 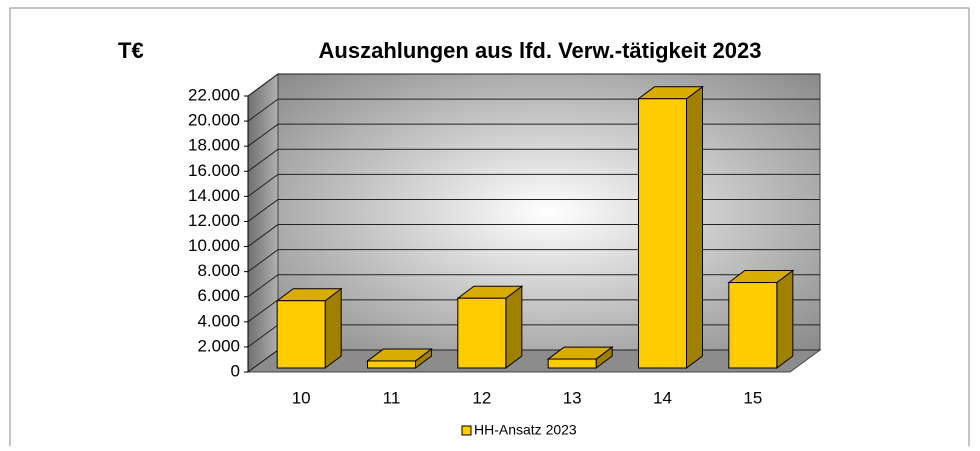 What do you see at coordinates (214, 94) in the screenshot?
I see `y-tick-label: 22.000` at bounding box center [214, 94].